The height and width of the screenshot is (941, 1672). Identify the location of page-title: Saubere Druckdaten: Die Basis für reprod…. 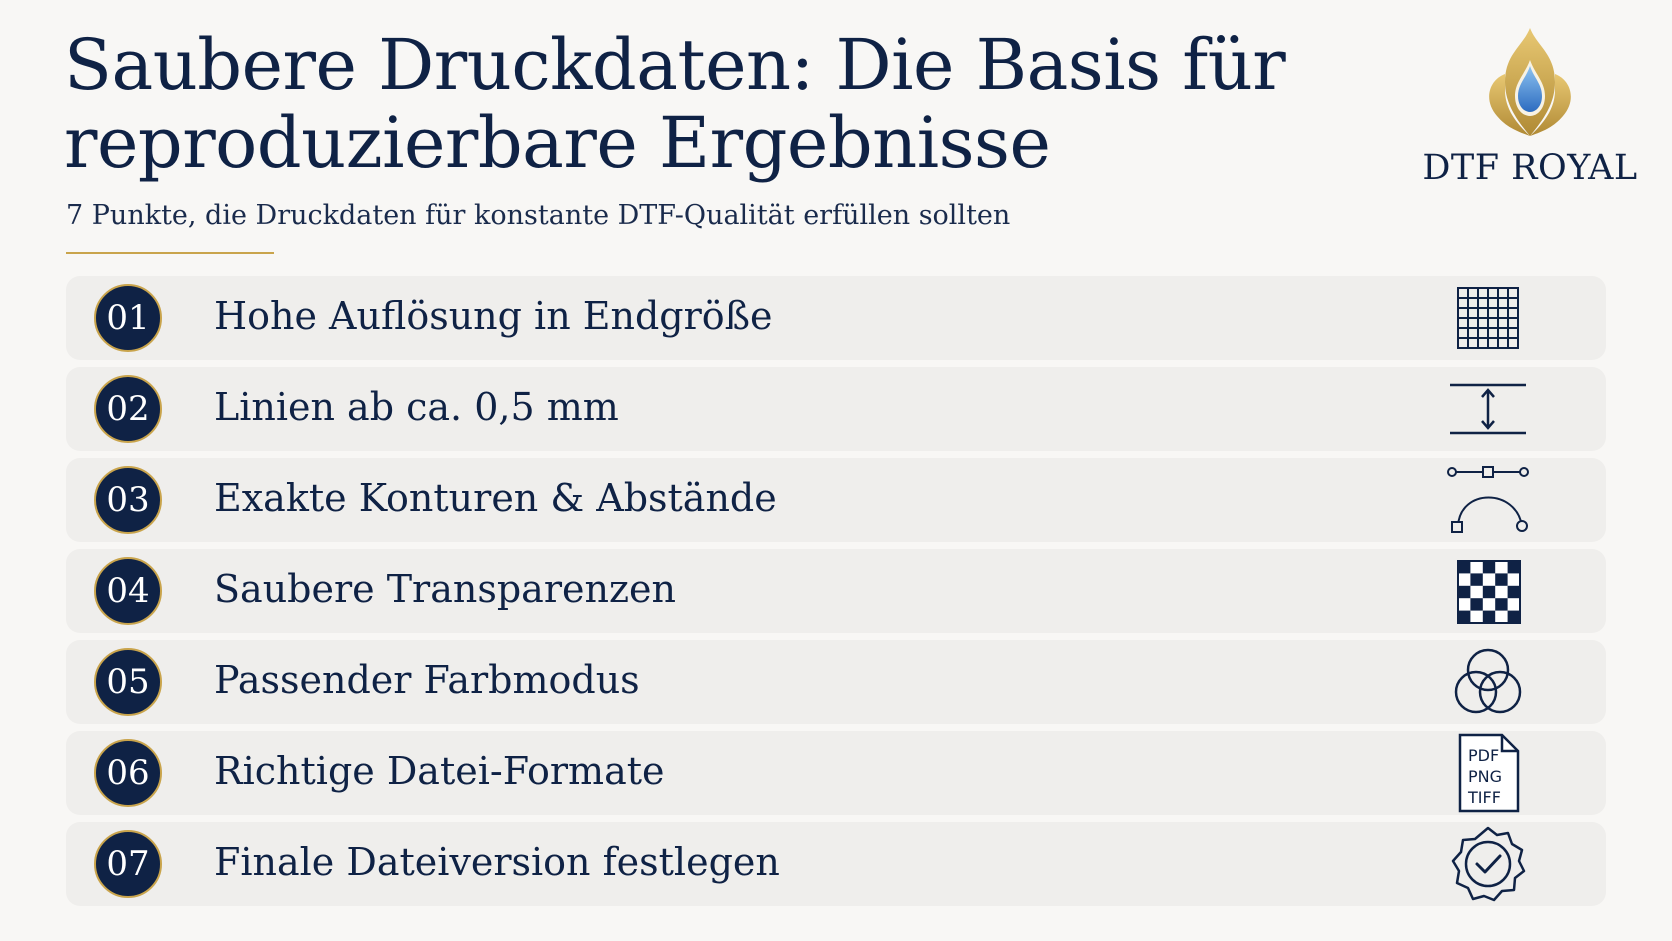
(675, 104).